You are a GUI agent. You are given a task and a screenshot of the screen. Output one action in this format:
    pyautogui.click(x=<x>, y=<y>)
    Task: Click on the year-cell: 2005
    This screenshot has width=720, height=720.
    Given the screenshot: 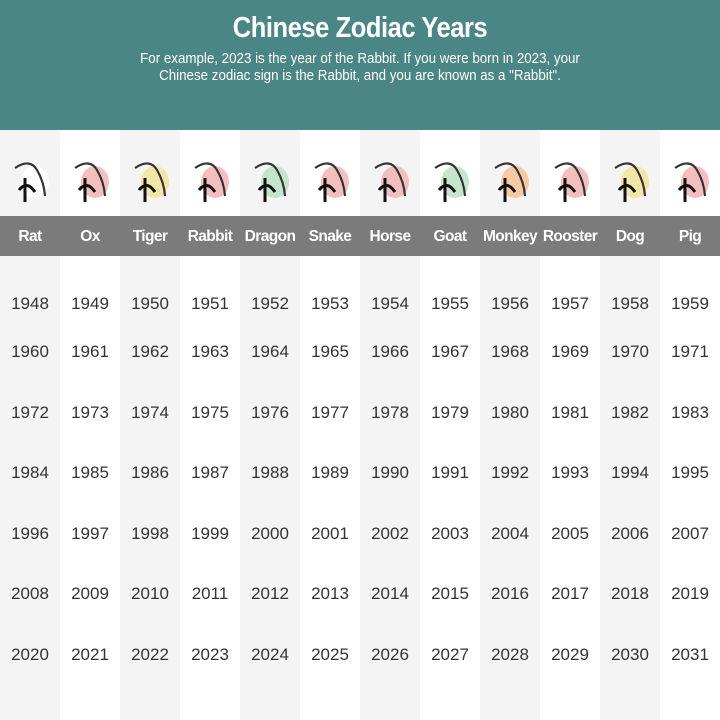 What is the action you would take?
    pyautogui.click(x=570, y=533)
    